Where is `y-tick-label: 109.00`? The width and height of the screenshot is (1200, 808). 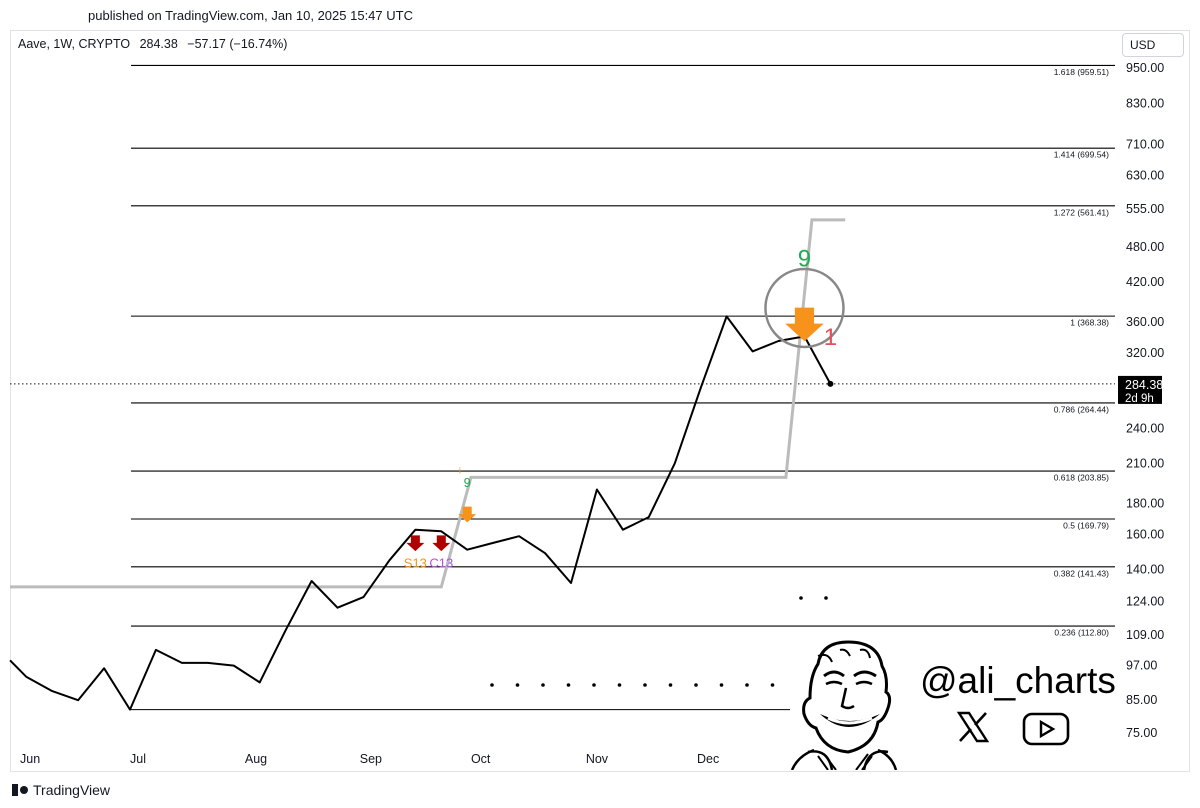 y-tick-label: 109.00 is located at coordinates (1145, 635).